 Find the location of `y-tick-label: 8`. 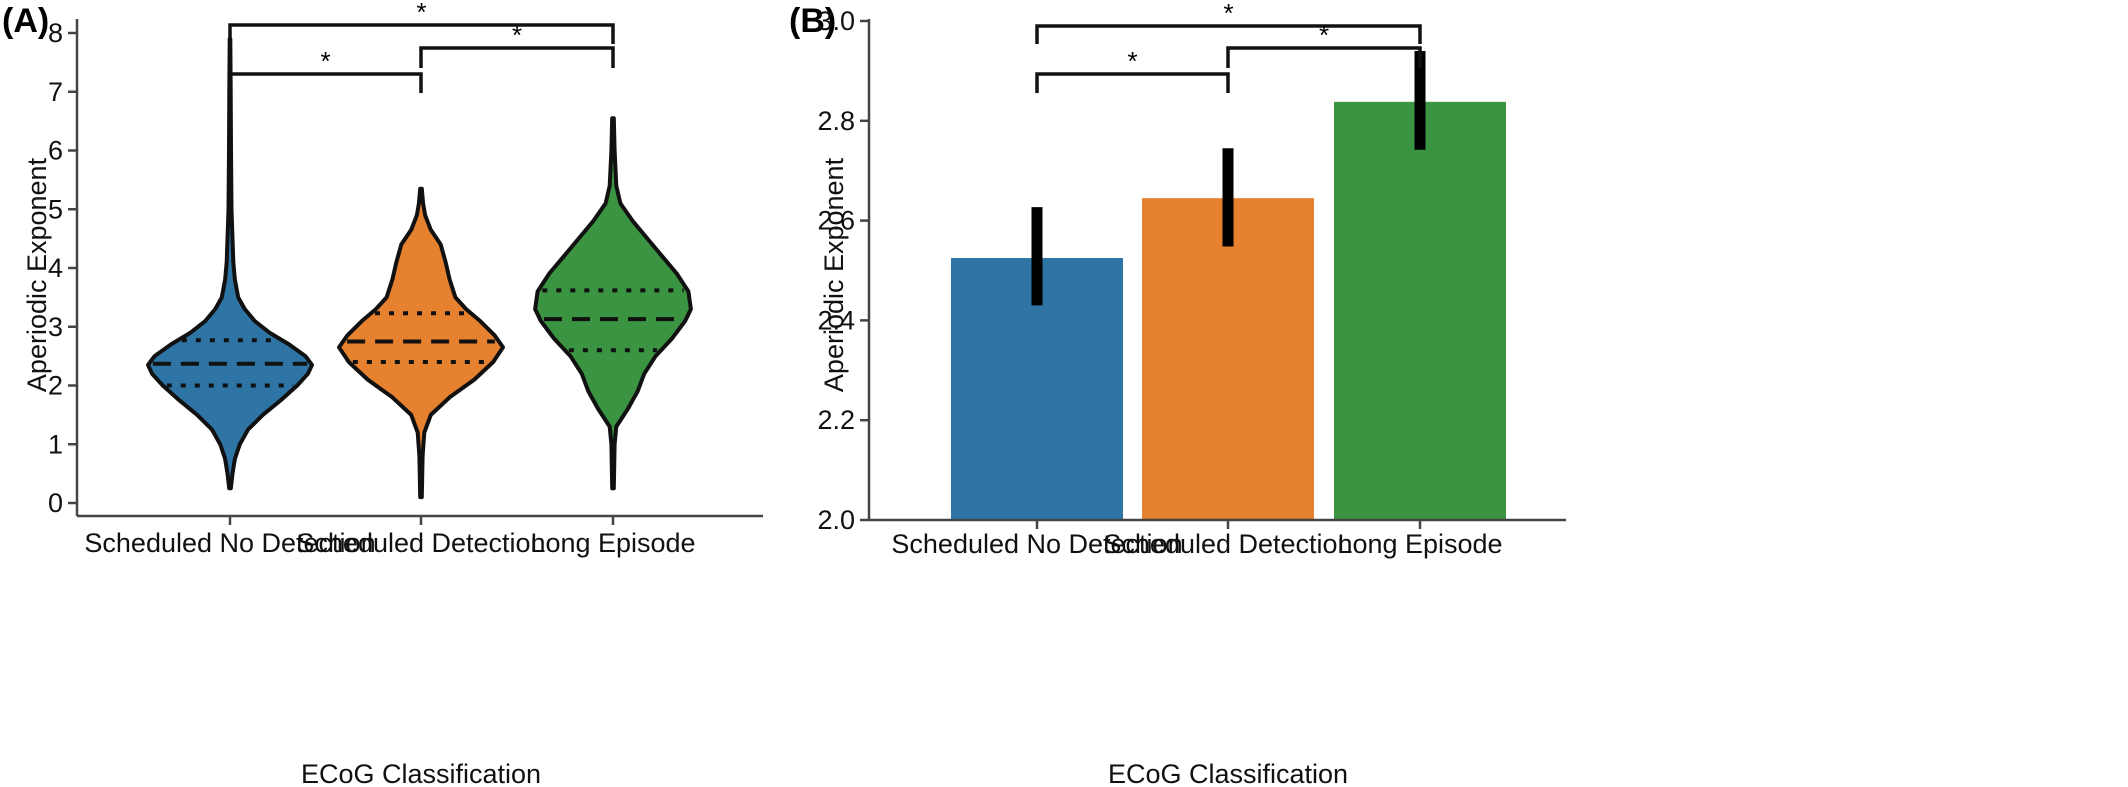

y-tick-label: 8 is located at coordinates (55, 33).